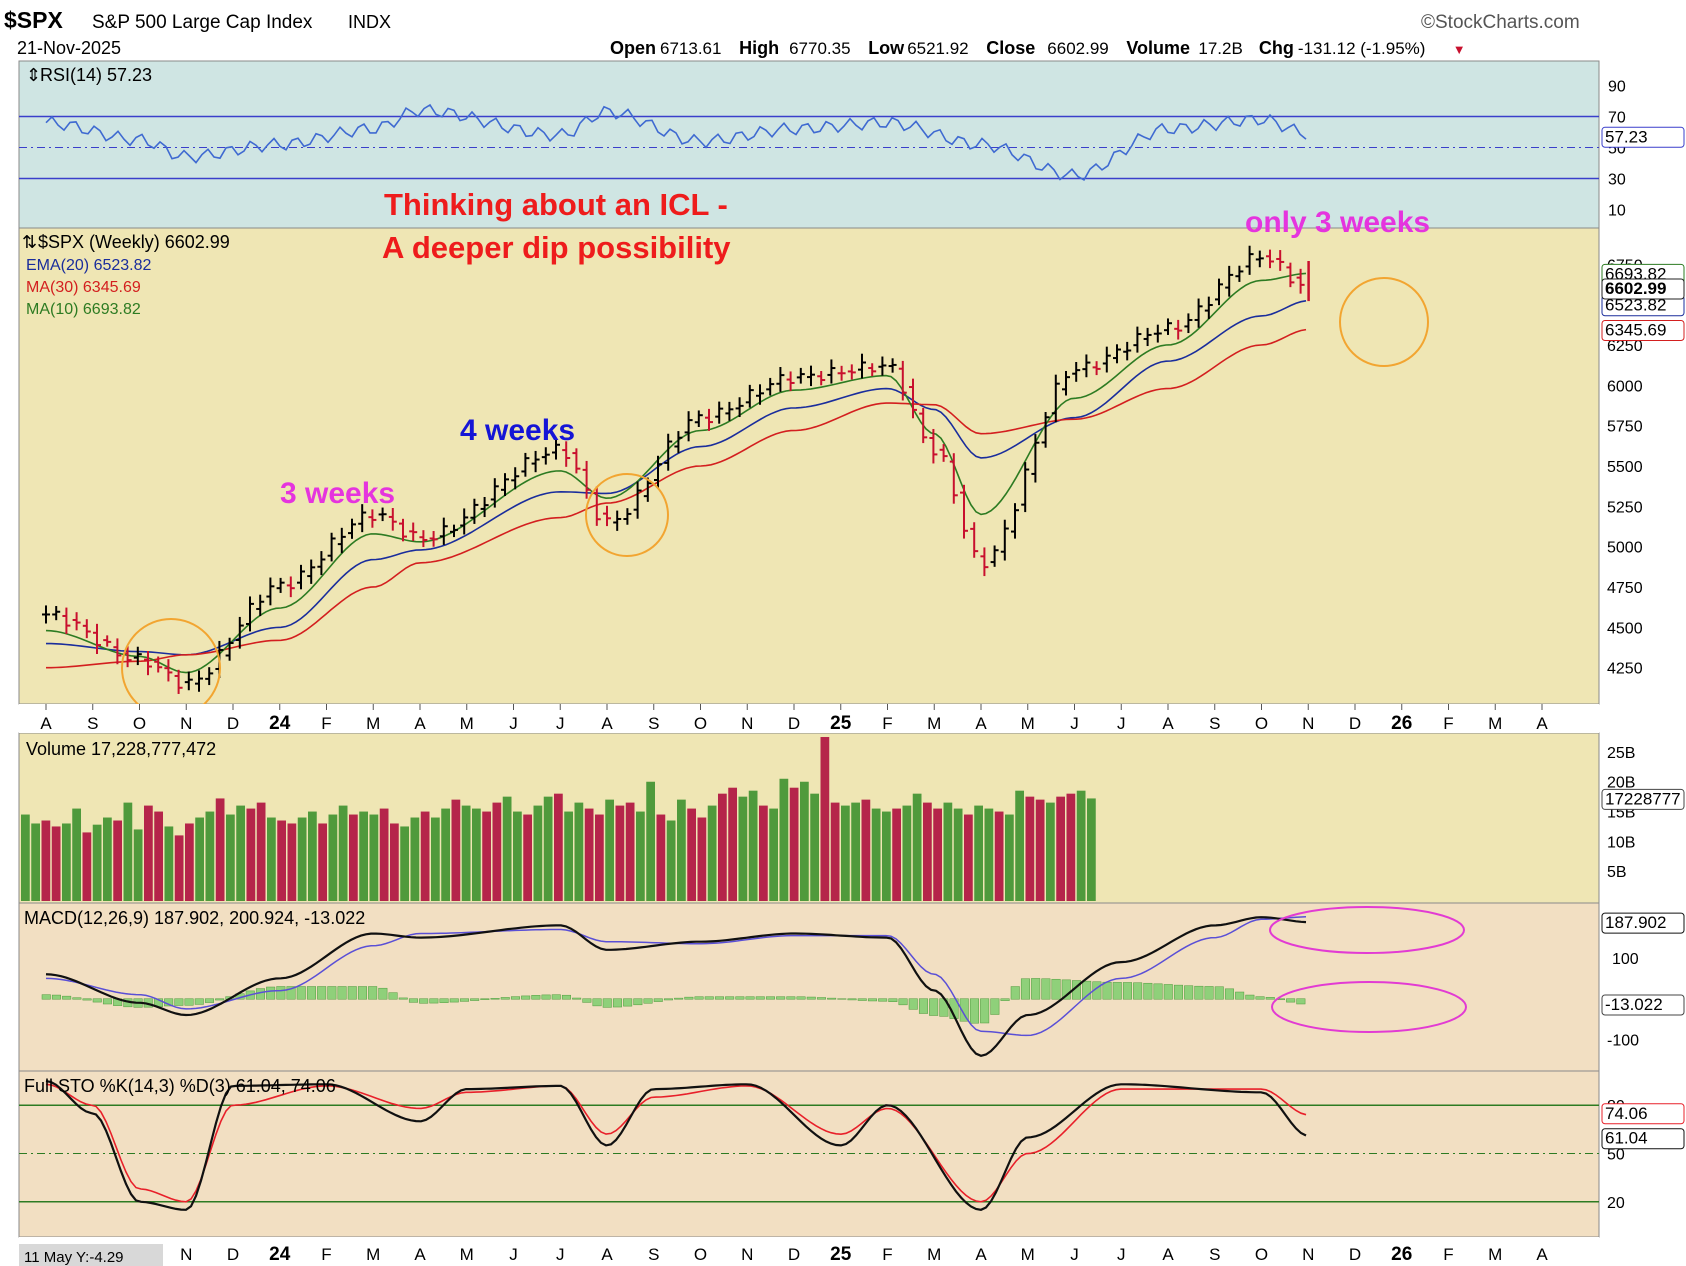 This screenshot has height=1266, width=1686. What do you see at coordinates (653, 723) in the screenshot?
I see `month-label: S` at bounding box center [653, 723].